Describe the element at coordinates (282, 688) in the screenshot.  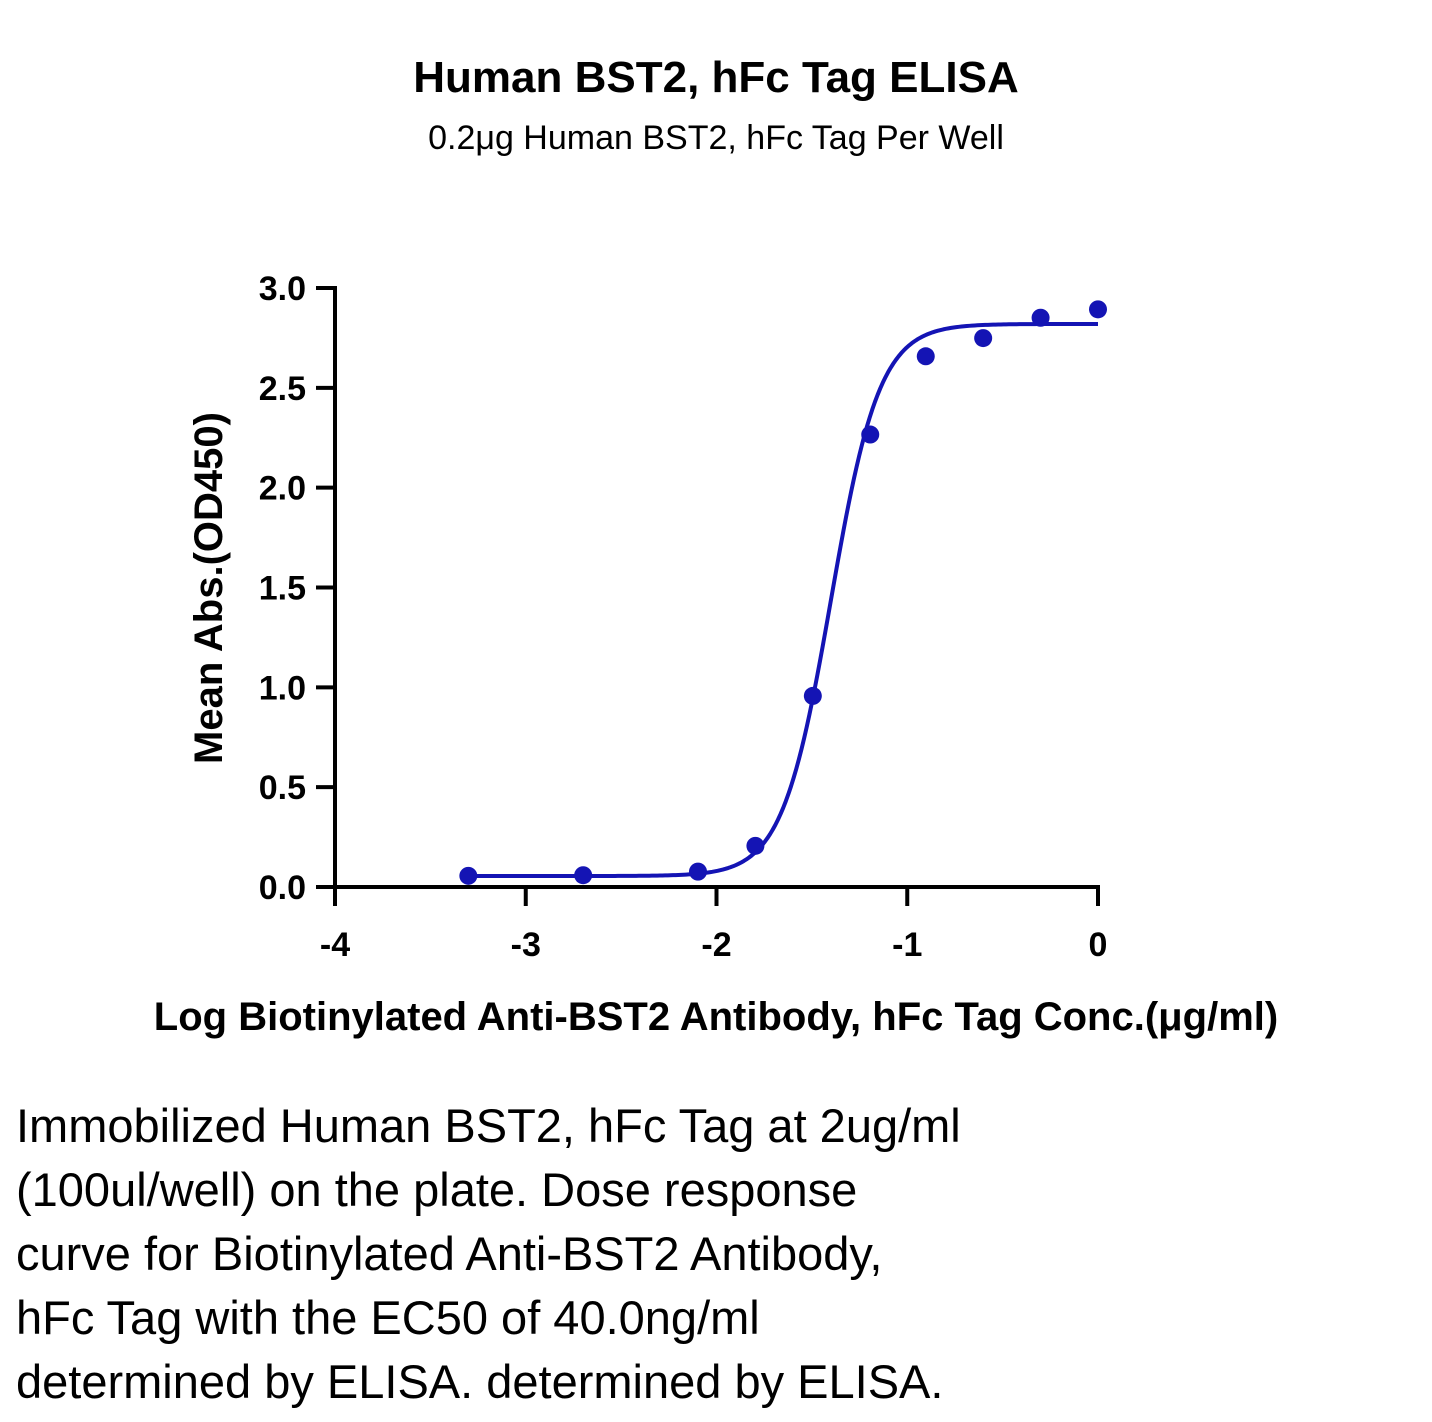
I see `y-tick-label: 1.0` at that location.